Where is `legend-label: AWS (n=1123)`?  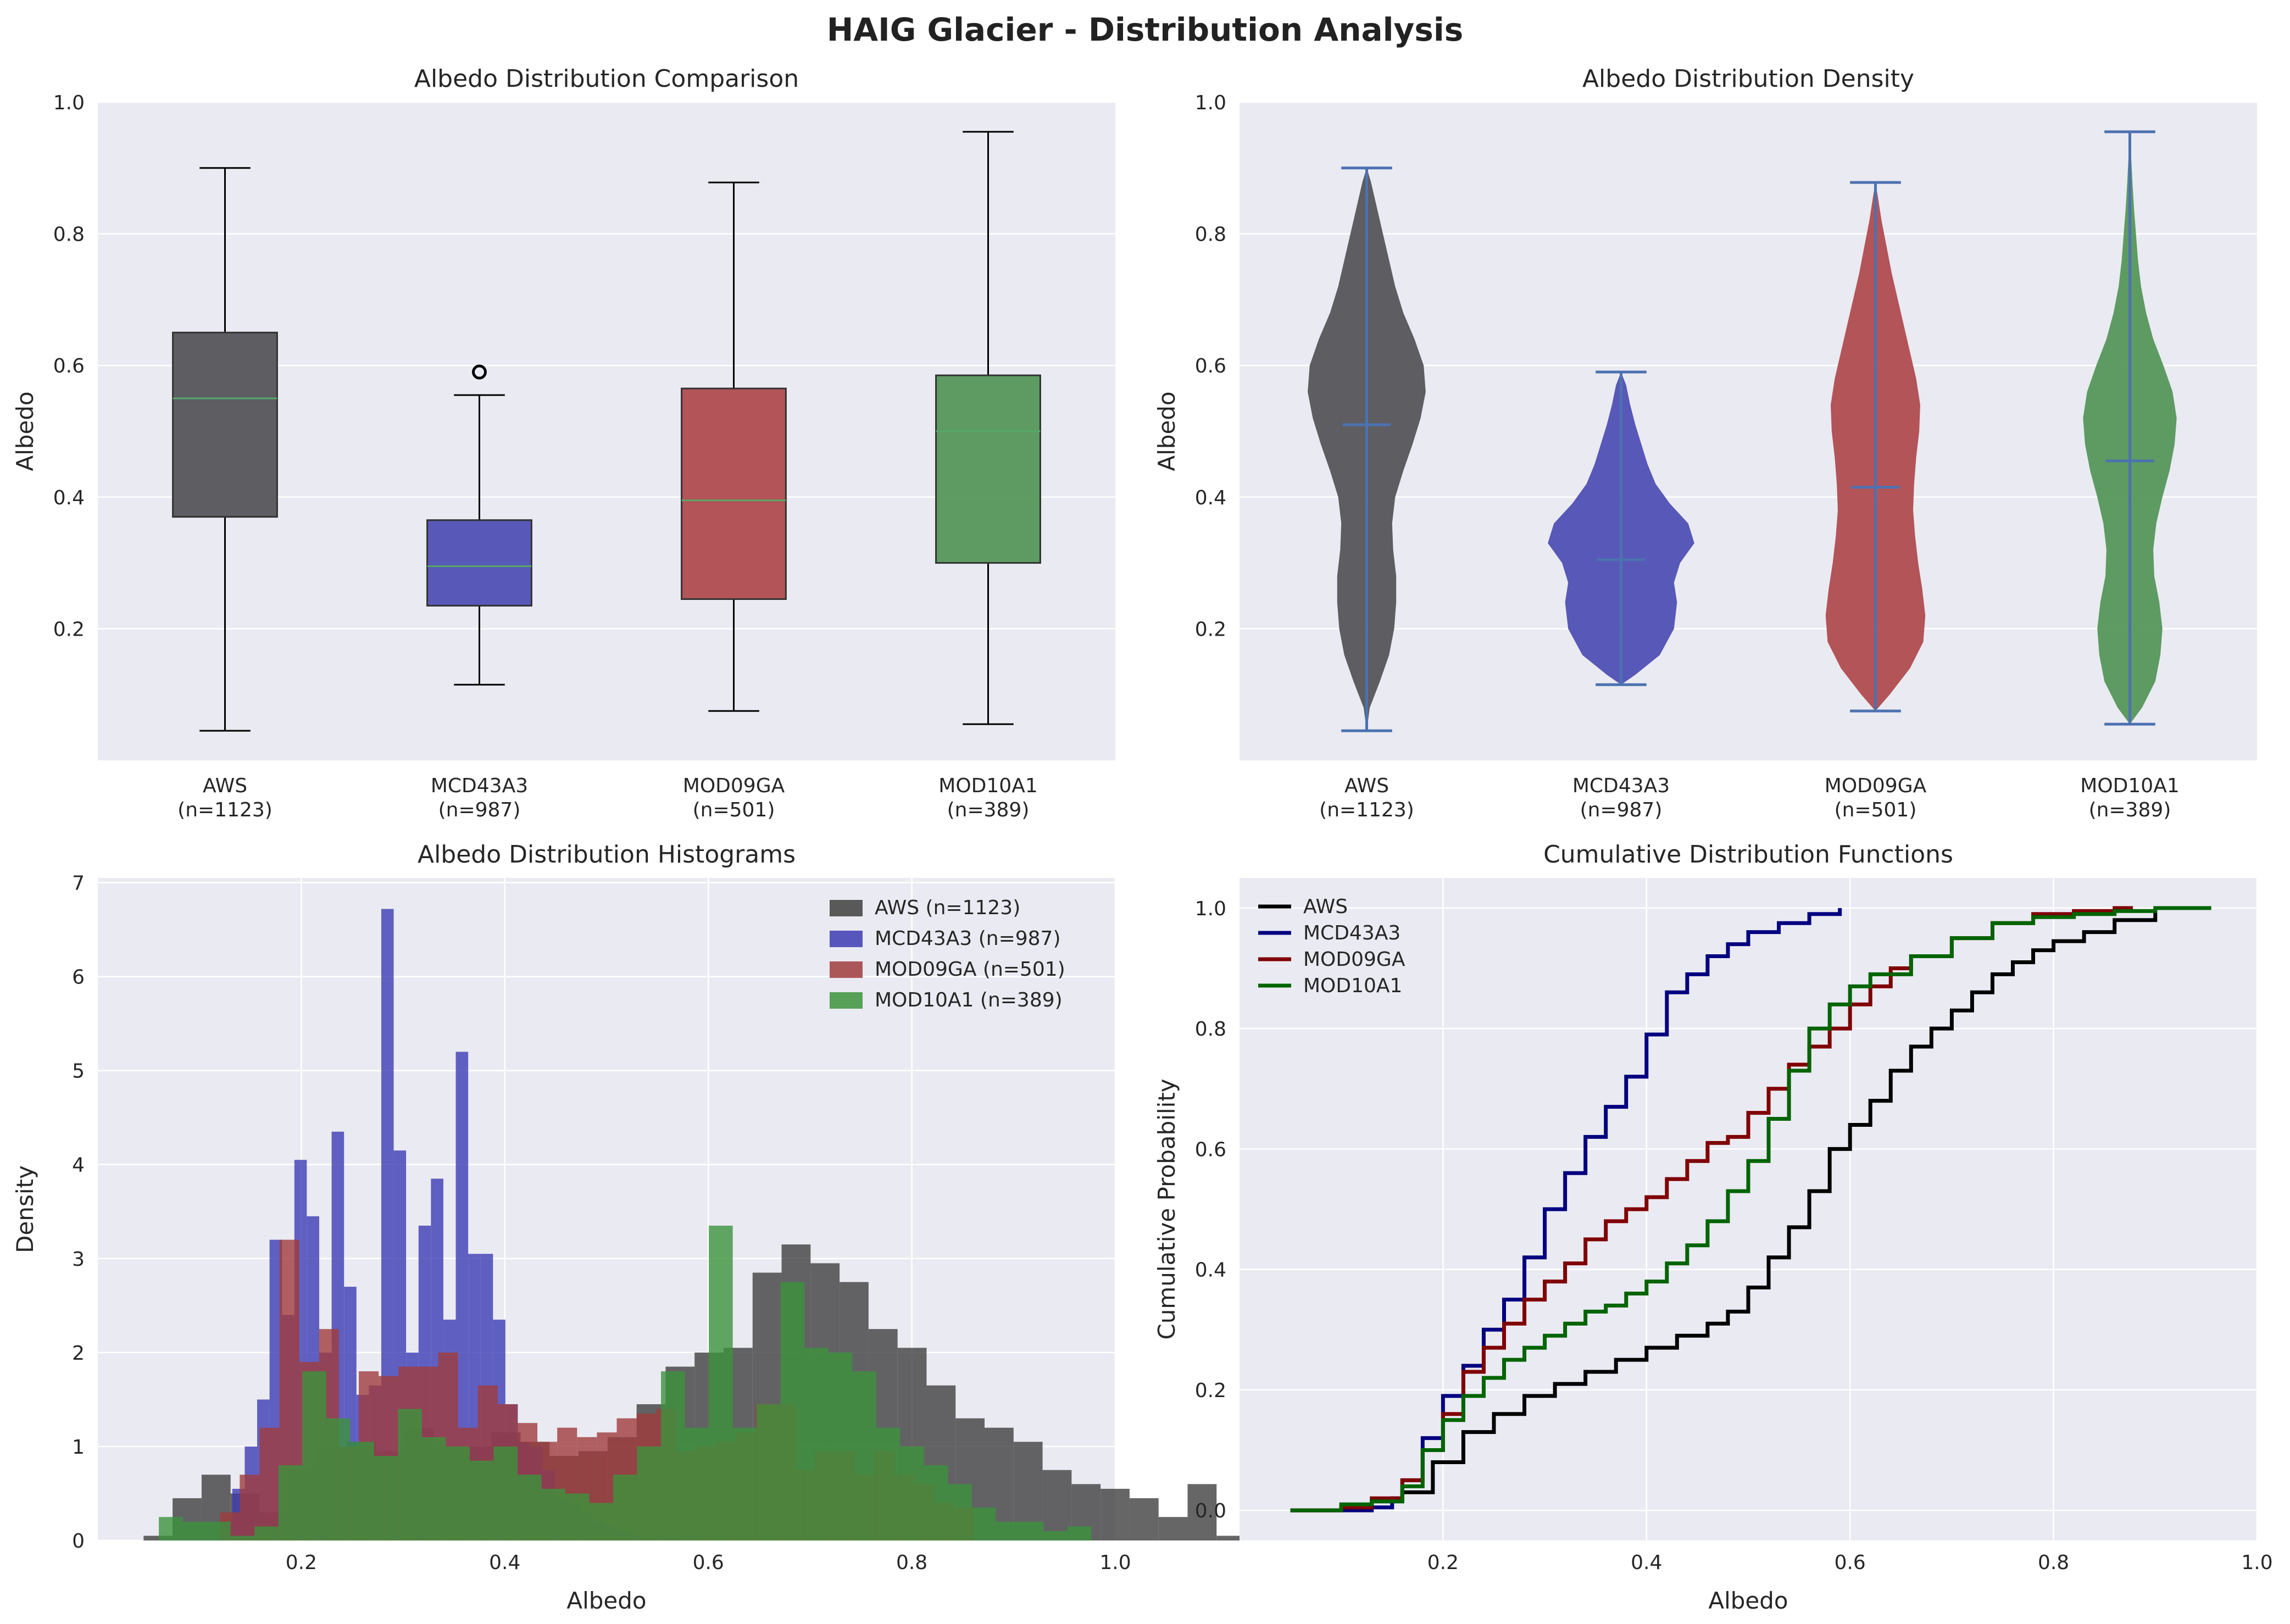
legend-label: AWS (n=1123) is located at coordinates (947, 908).